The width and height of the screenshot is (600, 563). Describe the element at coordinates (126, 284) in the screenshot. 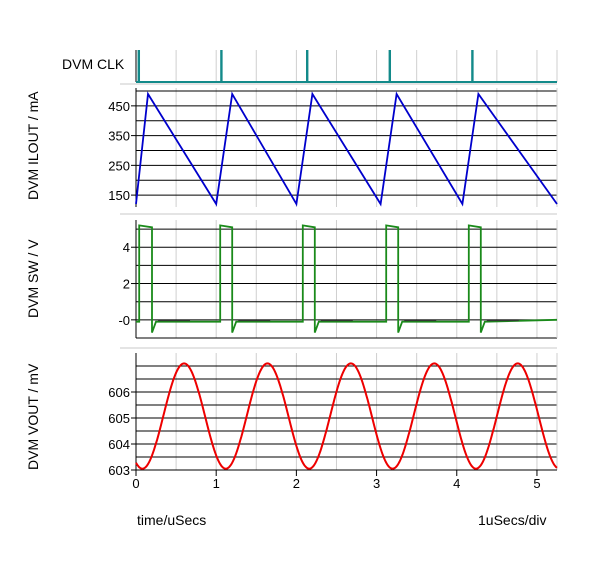

I see `sw-y-tick-label: 2` at that location.